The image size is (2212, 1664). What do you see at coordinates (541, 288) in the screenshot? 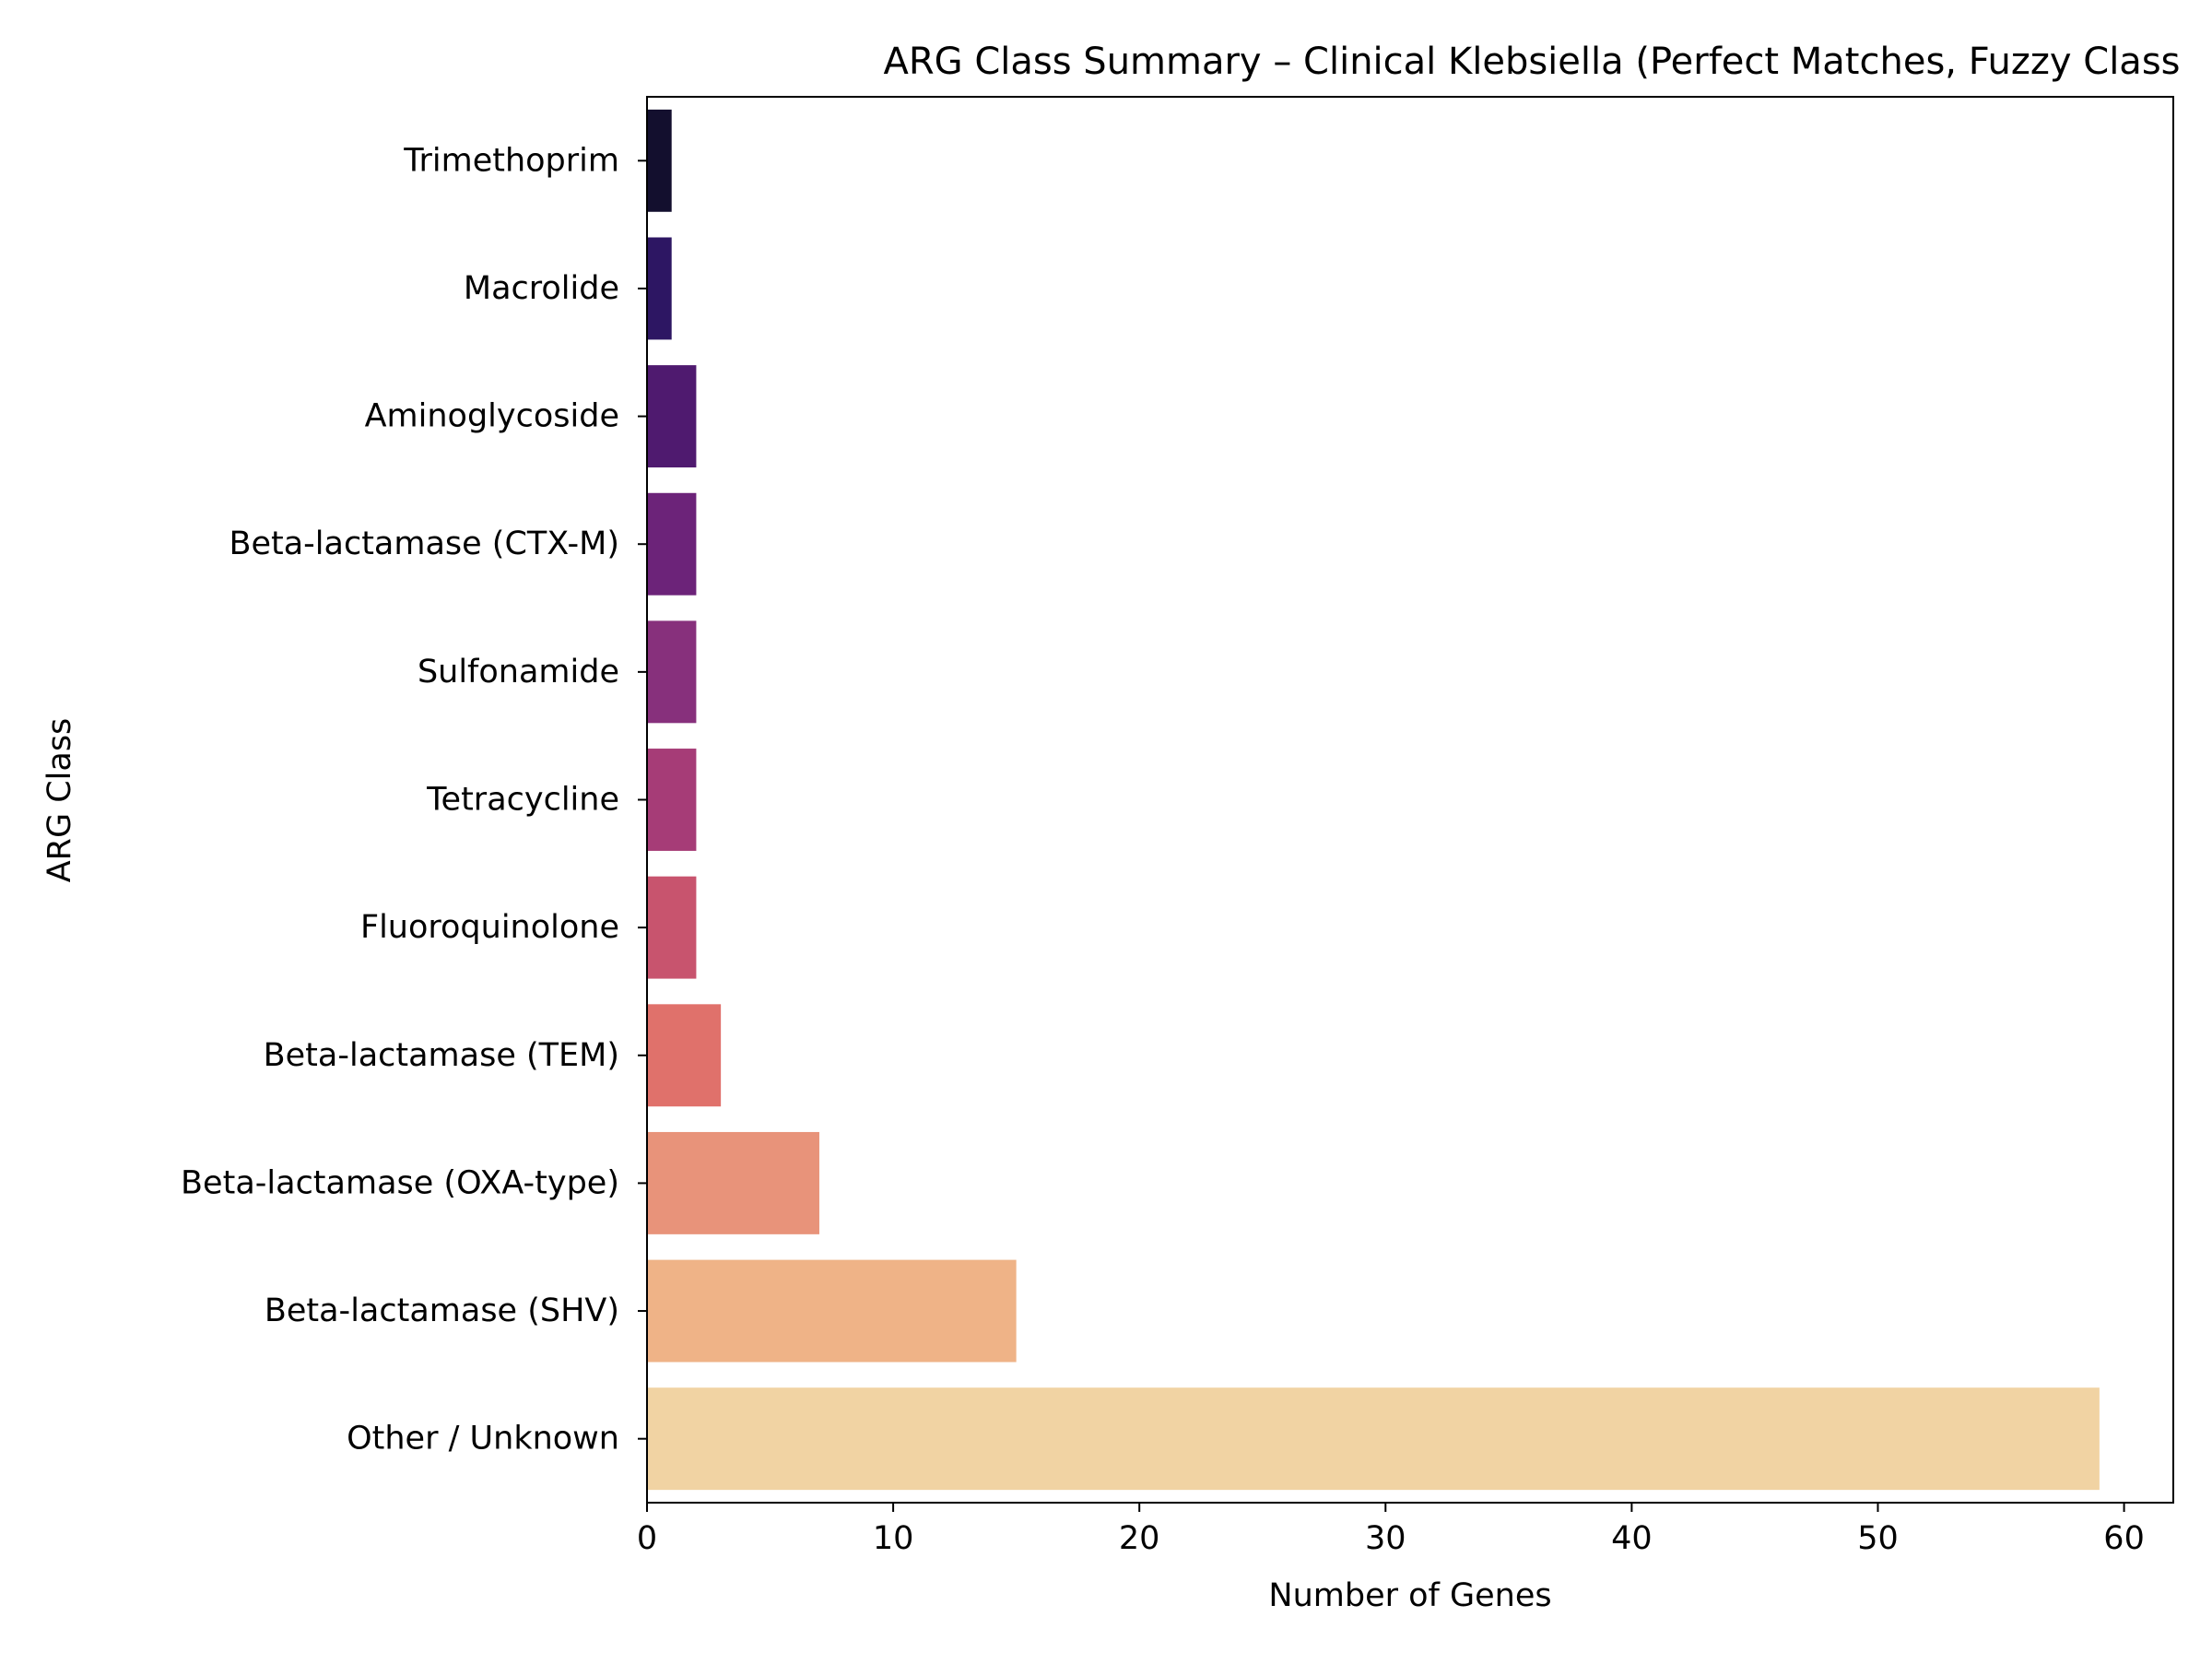
I see `y-tick-label: Macrolide` at bounding box center [541, 288].